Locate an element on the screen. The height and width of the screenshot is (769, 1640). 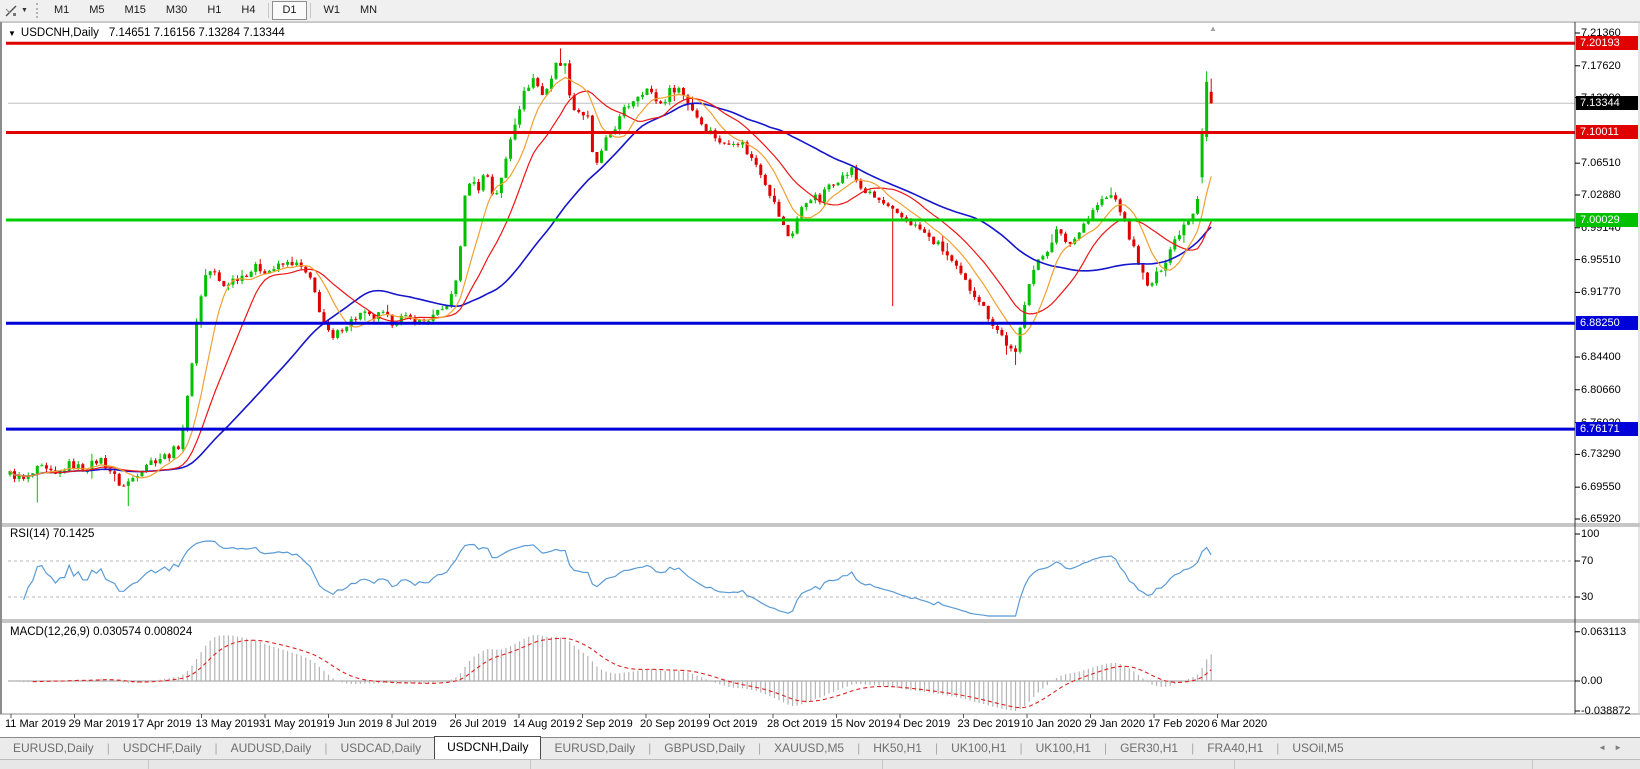
price-tick-label: 7.21360 is located at coordinates (1601, 33).